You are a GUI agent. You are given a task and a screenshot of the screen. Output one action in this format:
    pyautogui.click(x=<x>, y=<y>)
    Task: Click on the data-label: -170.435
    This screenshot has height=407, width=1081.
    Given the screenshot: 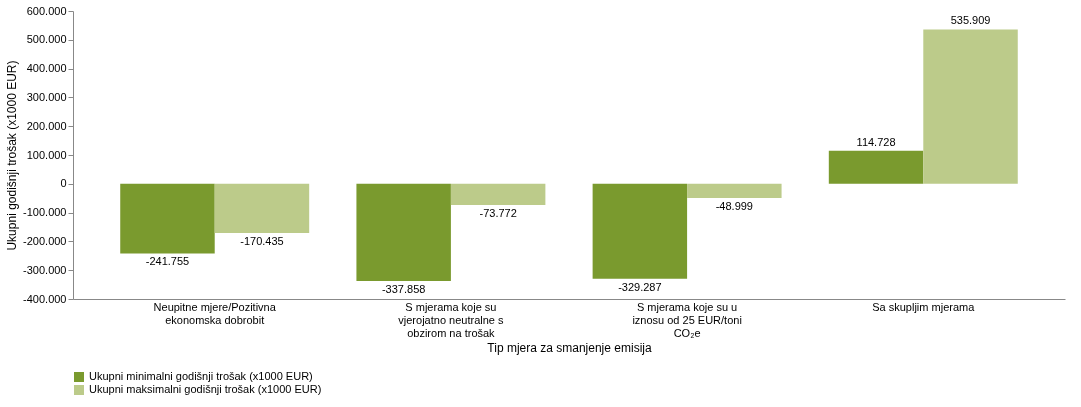 What is the action you would take?
    pyautogui.click(x=262, y=240)
    